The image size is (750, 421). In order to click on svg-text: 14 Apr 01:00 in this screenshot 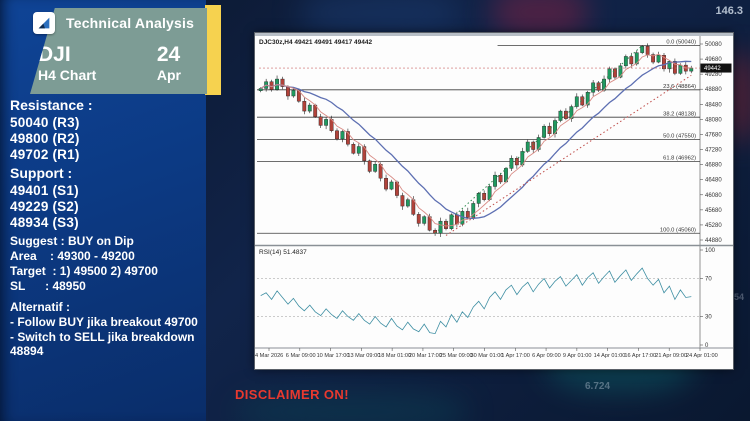, I will do `click(610, 356)`.